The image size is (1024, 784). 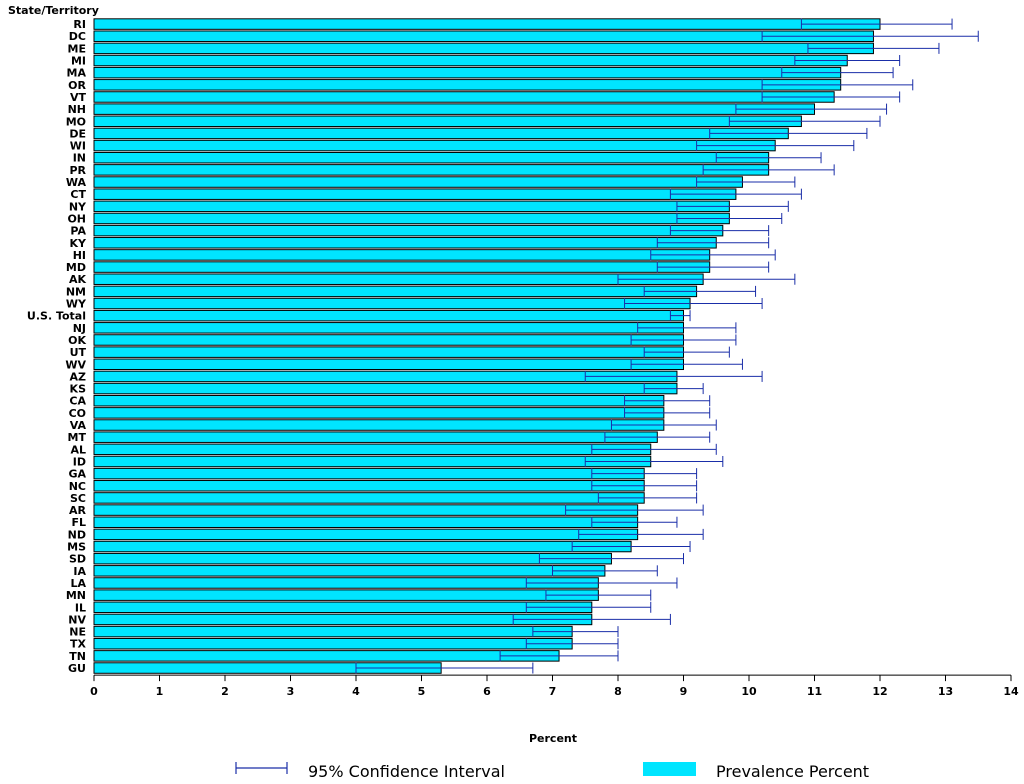 What do you see at coordinates (356, 691) in the screenshot?
I see `x-tick-label: 4` at bounding box center [356, 691].